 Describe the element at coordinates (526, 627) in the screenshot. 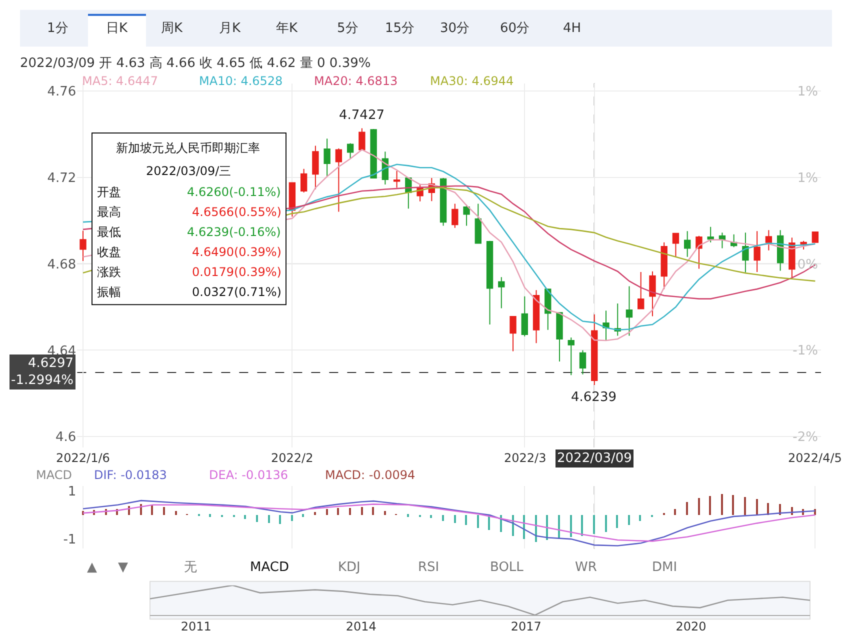

I see `x-tick-label: 2017` at that location.